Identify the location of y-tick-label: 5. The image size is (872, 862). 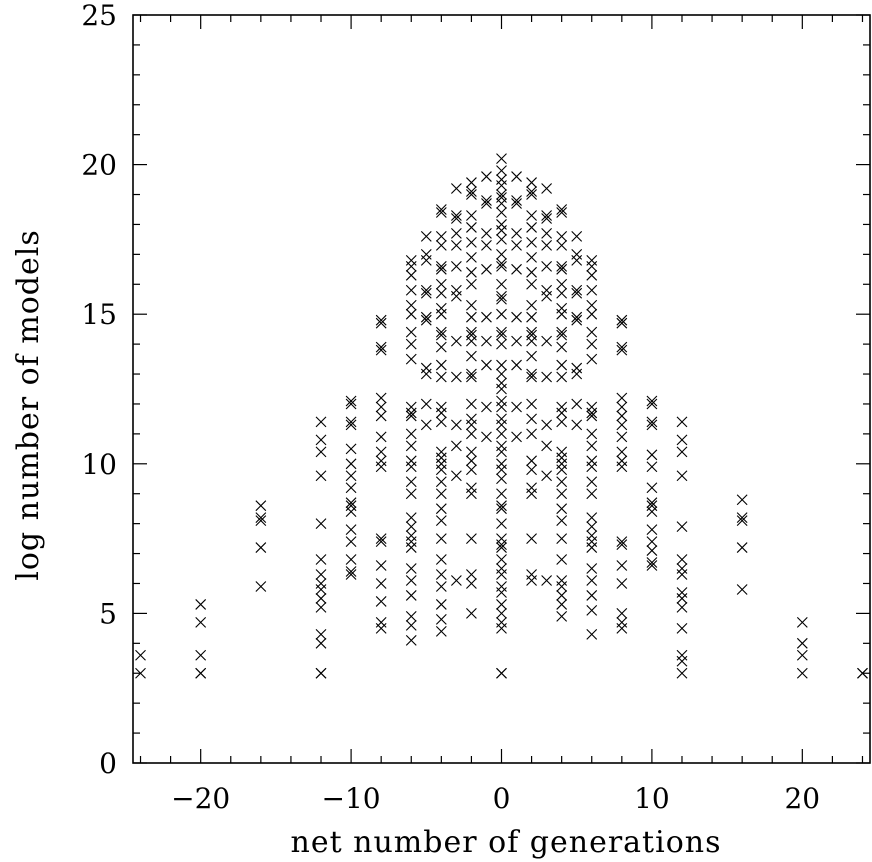
(108, 613).